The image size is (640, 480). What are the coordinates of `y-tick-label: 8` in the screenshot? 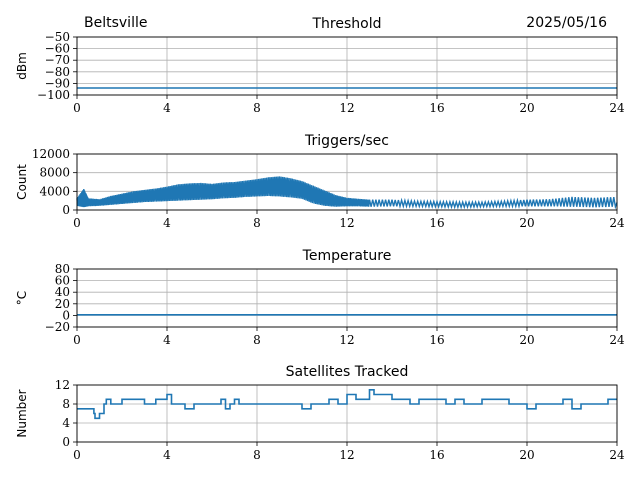 It's located at (66, 404).